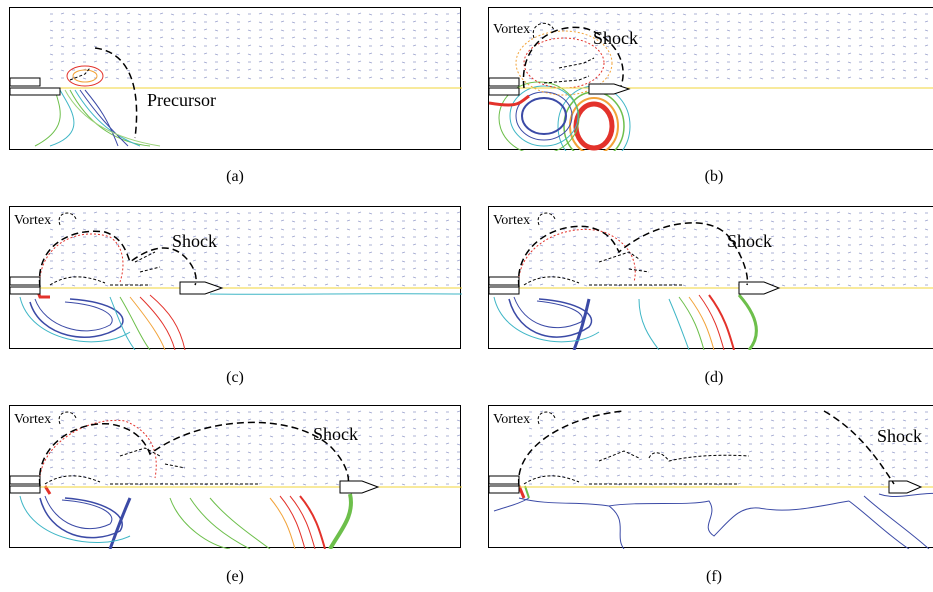 This screenshot has width=933, height=592. What do you see at coordinates (80, 74) in the screenshot?
I see `flow-arrow-a` at bounding box center [80, 74].